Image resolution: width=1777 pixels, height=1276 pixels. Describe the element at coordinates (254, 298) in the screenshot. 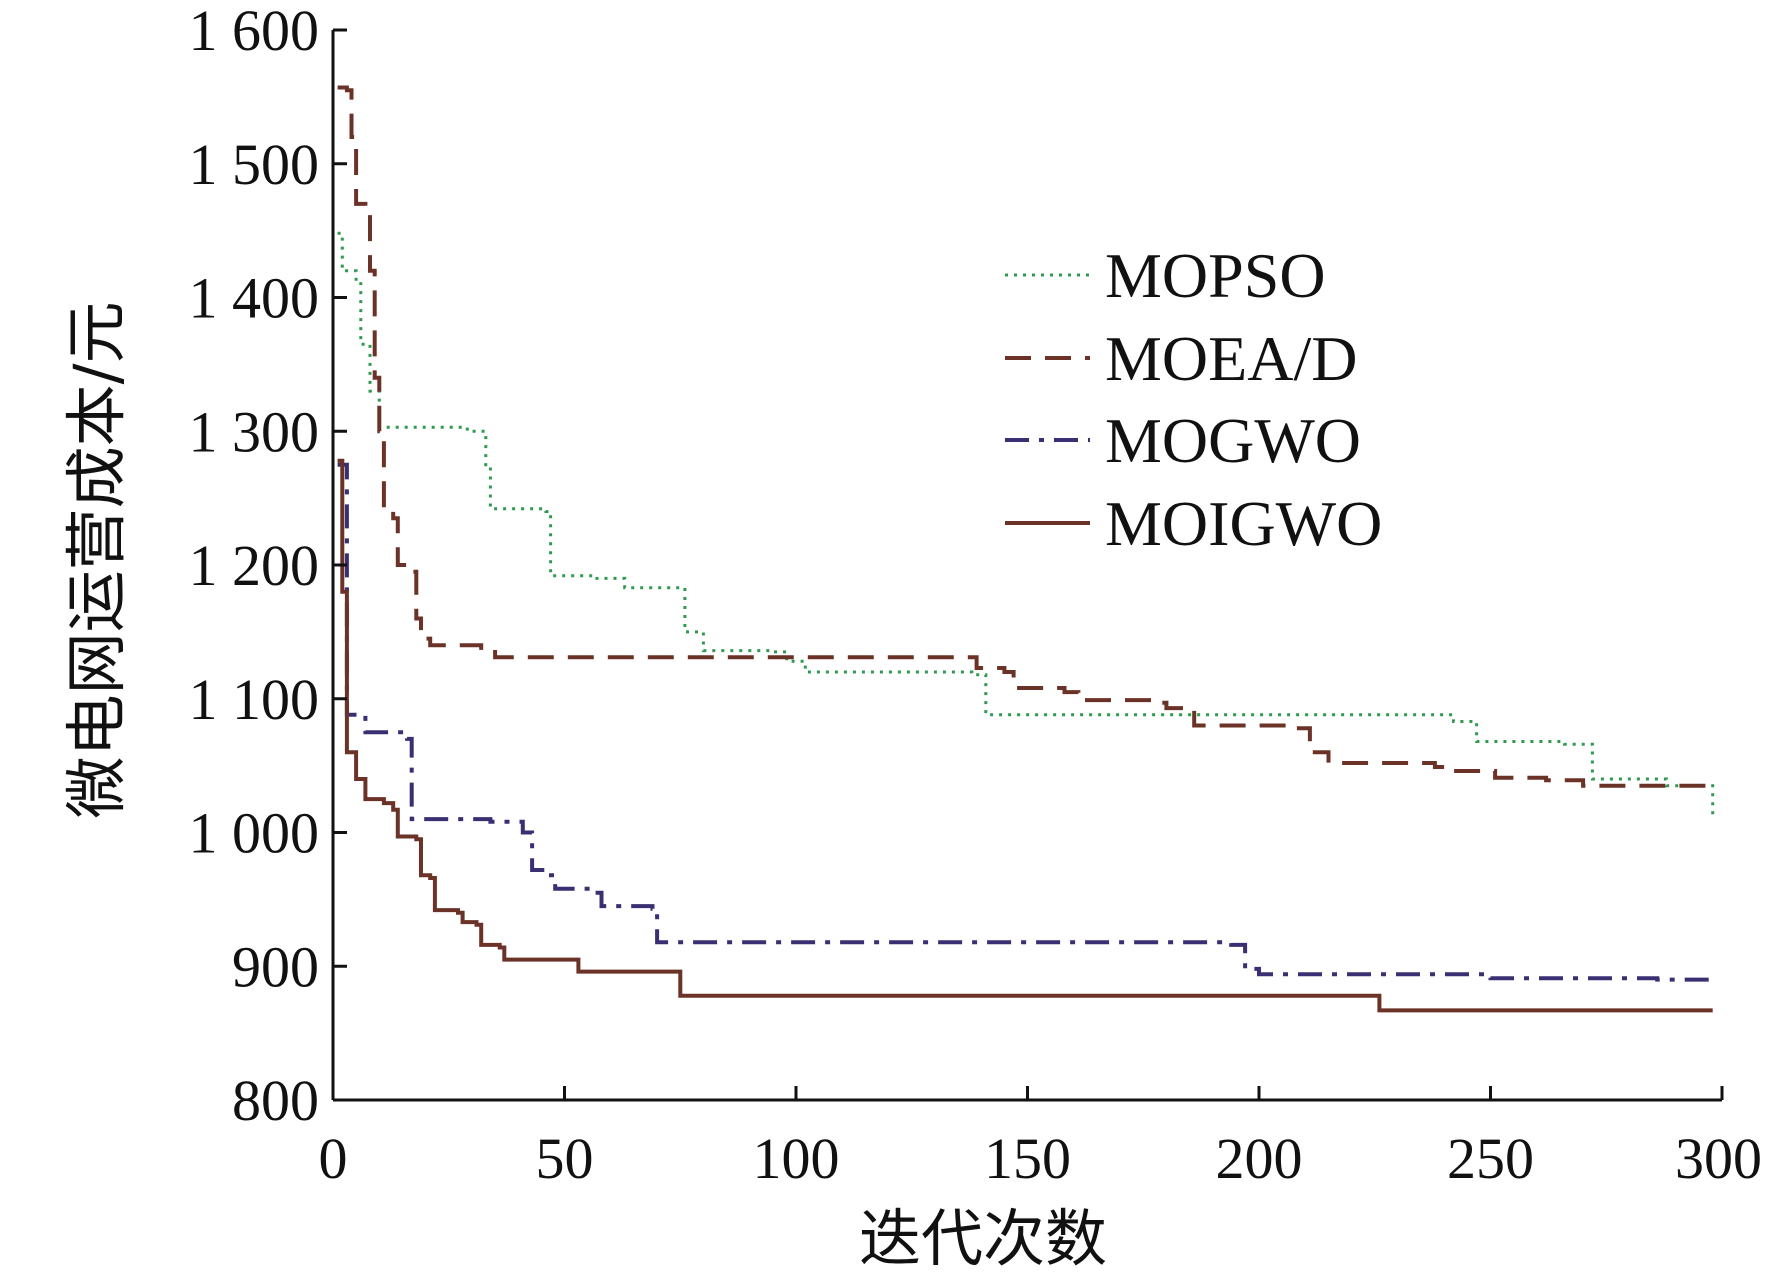

I see `y-tick-label: 1 400` at that location.